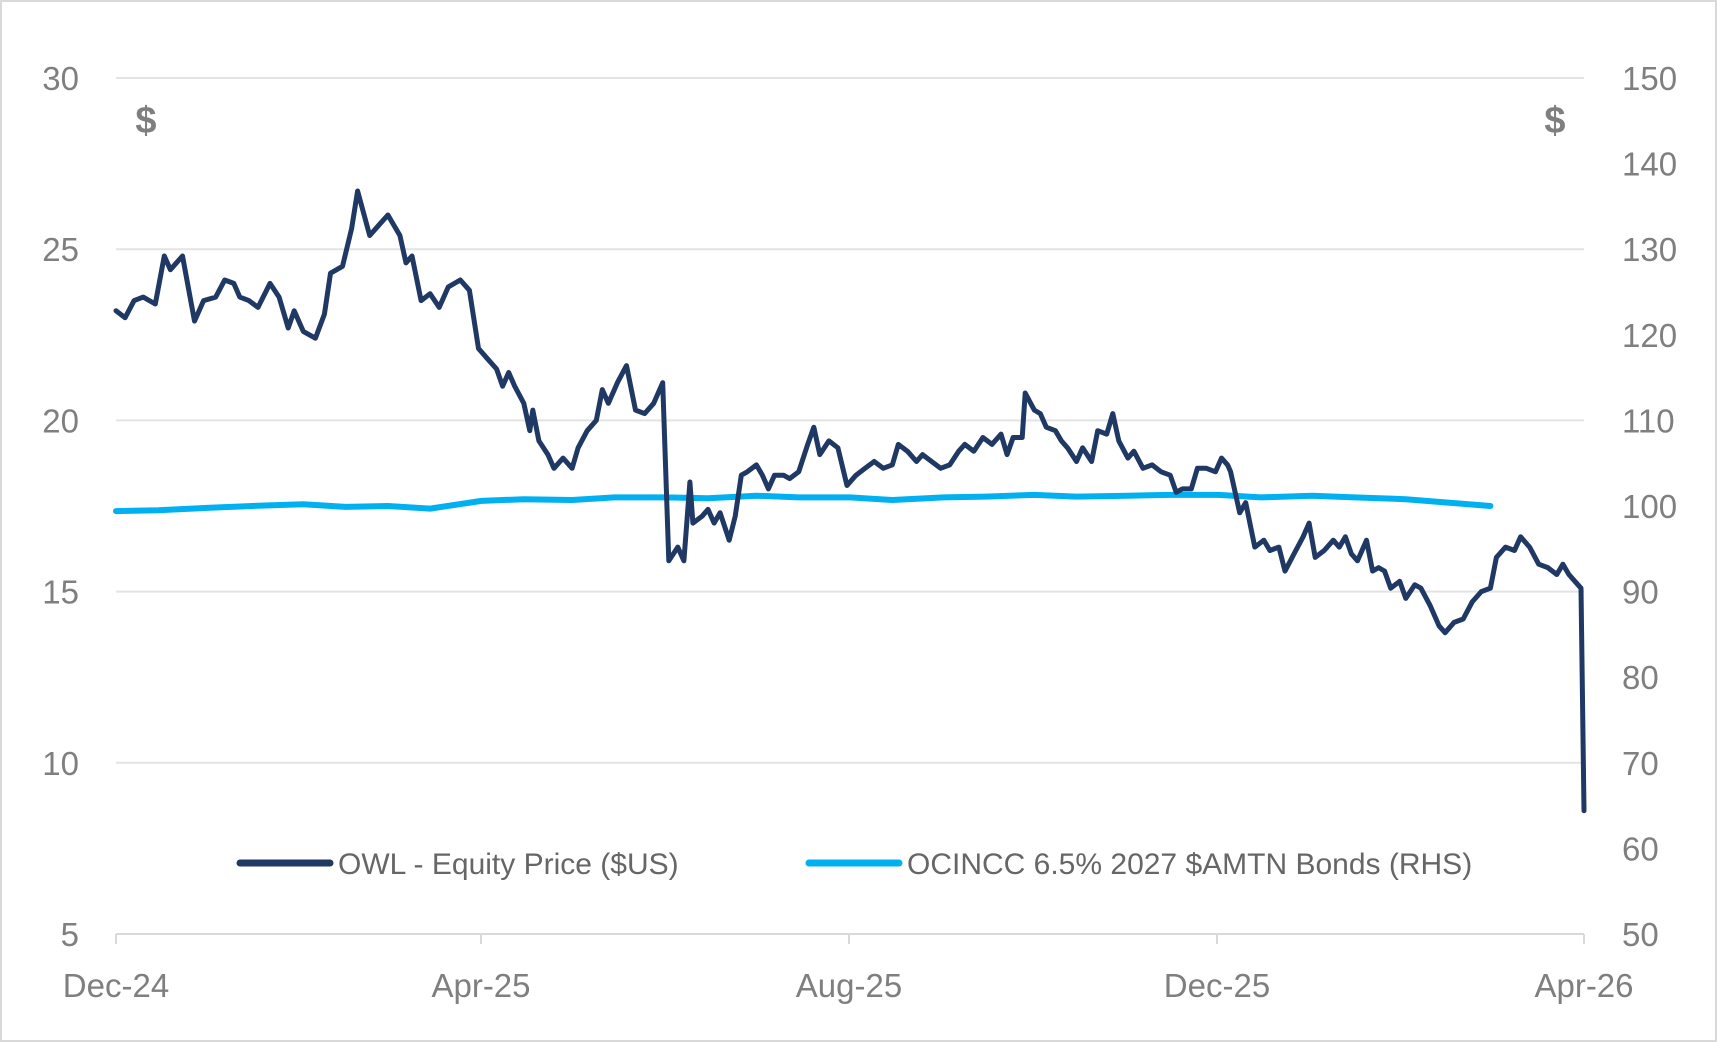 This screenshot has height=1042, width=1717. Describe the element at coordinates (1649, 78) in the screenshot. I see `y-right-tick-label: 150` at that location.